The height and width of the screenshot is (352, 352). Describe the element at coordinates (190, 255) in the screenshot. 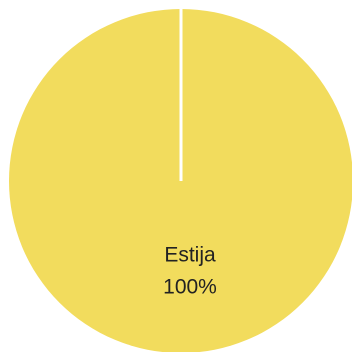

I see `slice-label: Estija` at that location.